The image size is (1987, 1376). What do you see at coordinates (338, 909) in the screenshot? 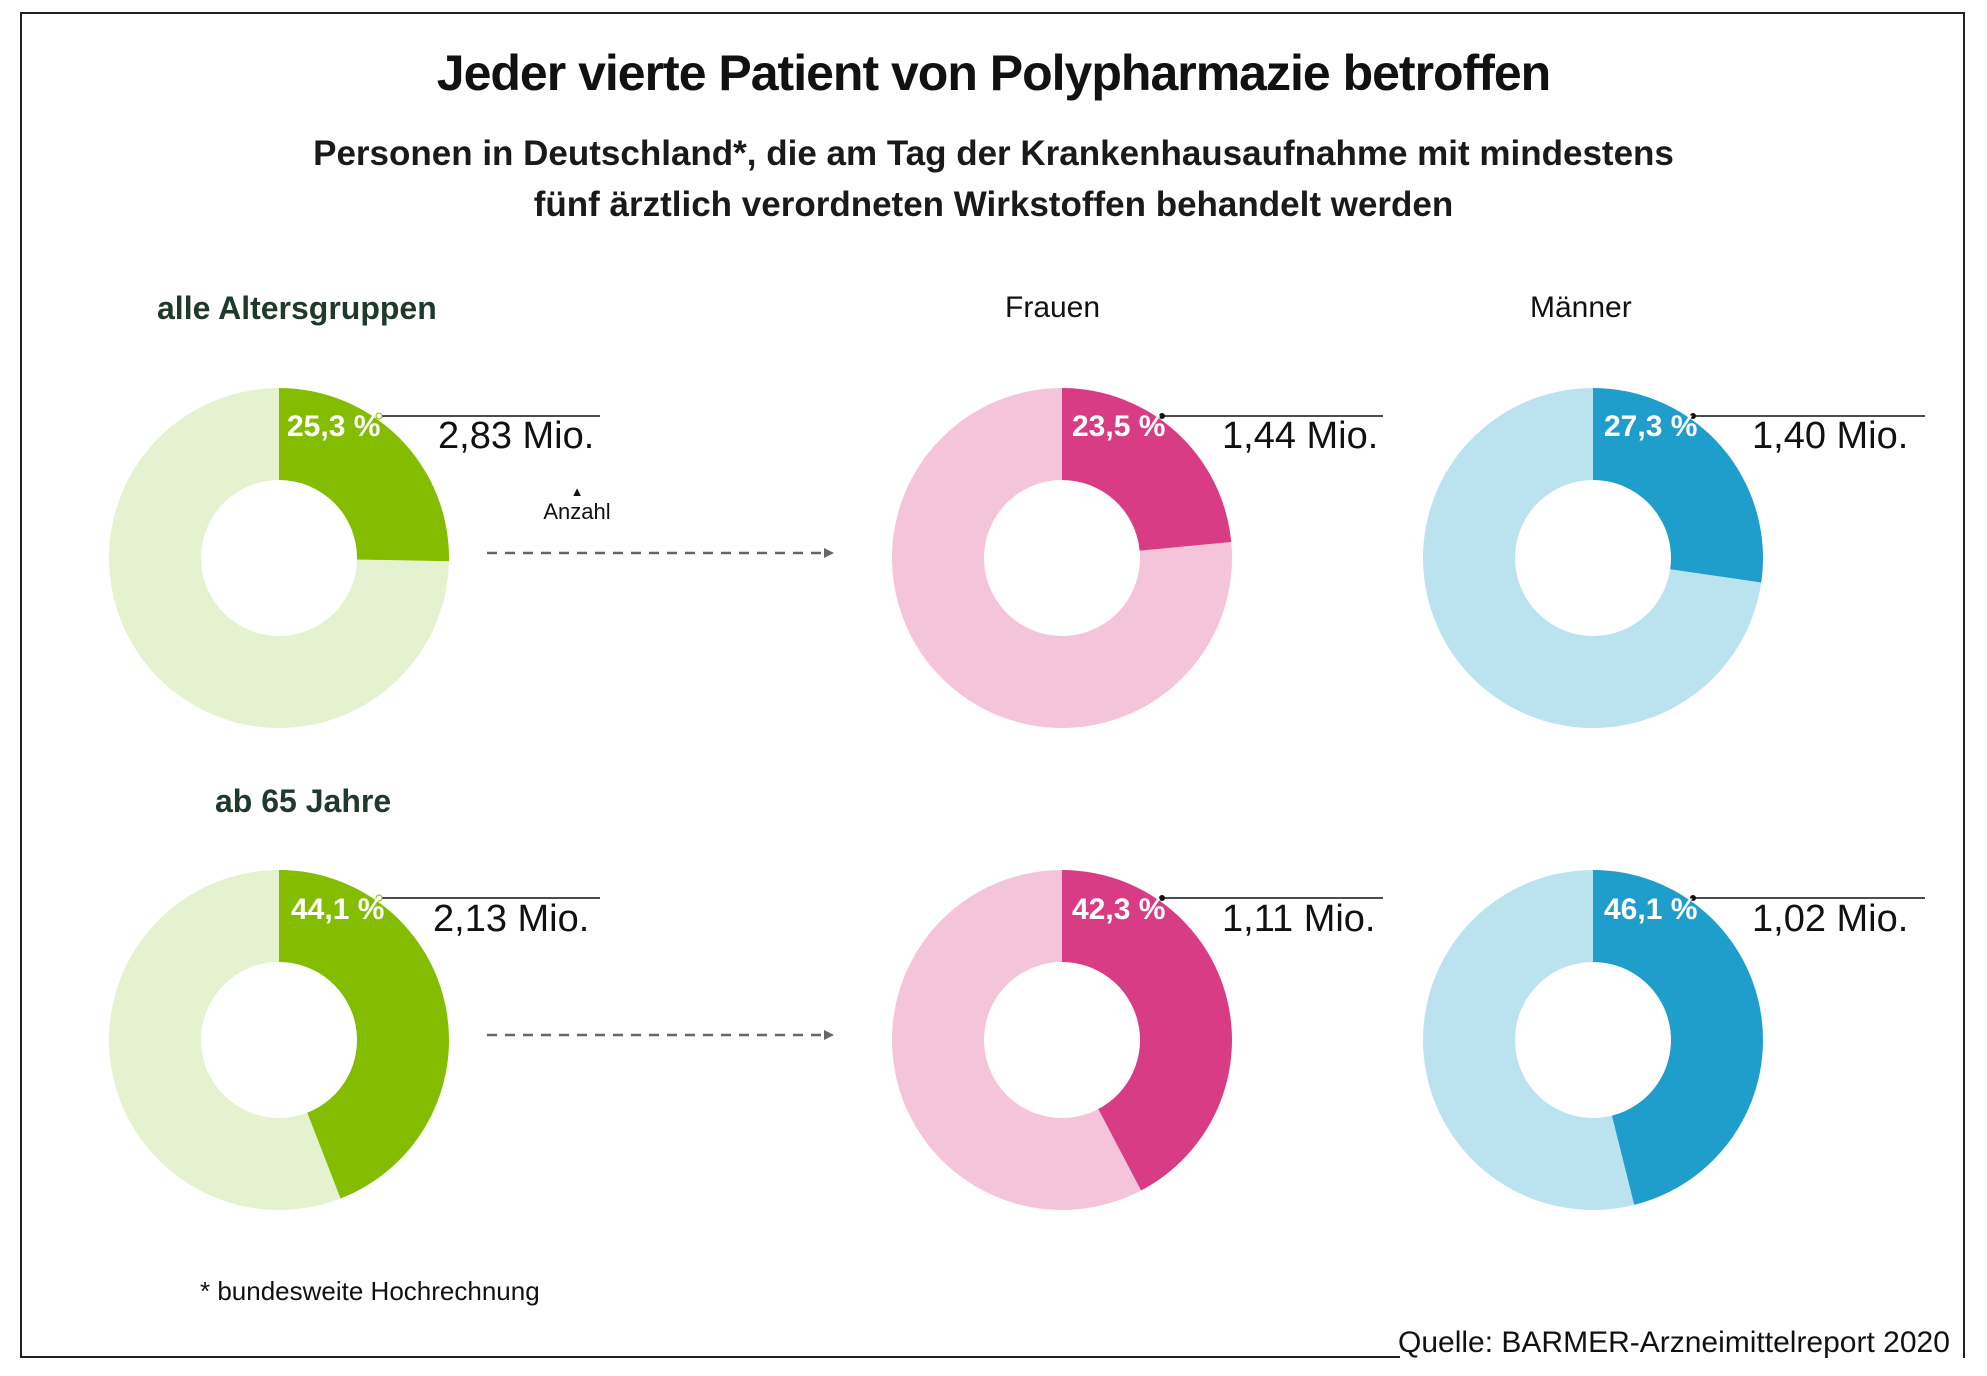
I see `percent-label-65-gesamt: 44,1 %` at bounding box center [338, 909].